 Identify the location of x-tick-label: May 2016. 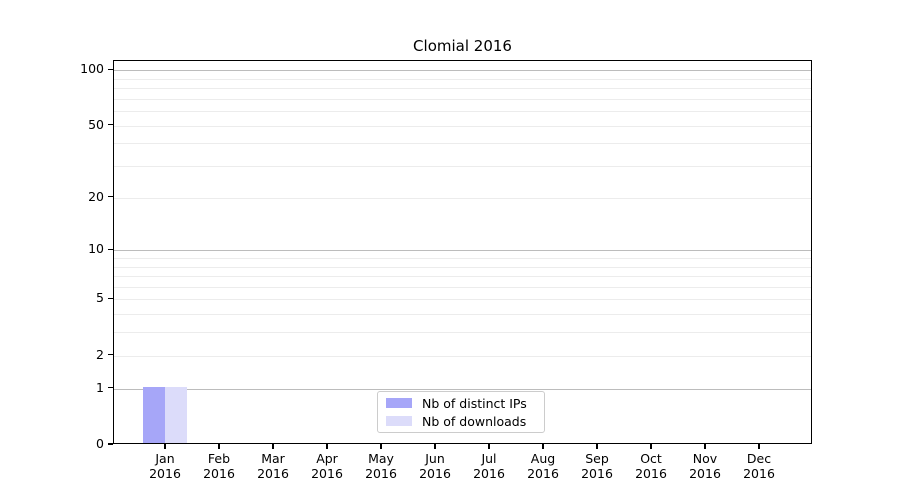
(381, 466).